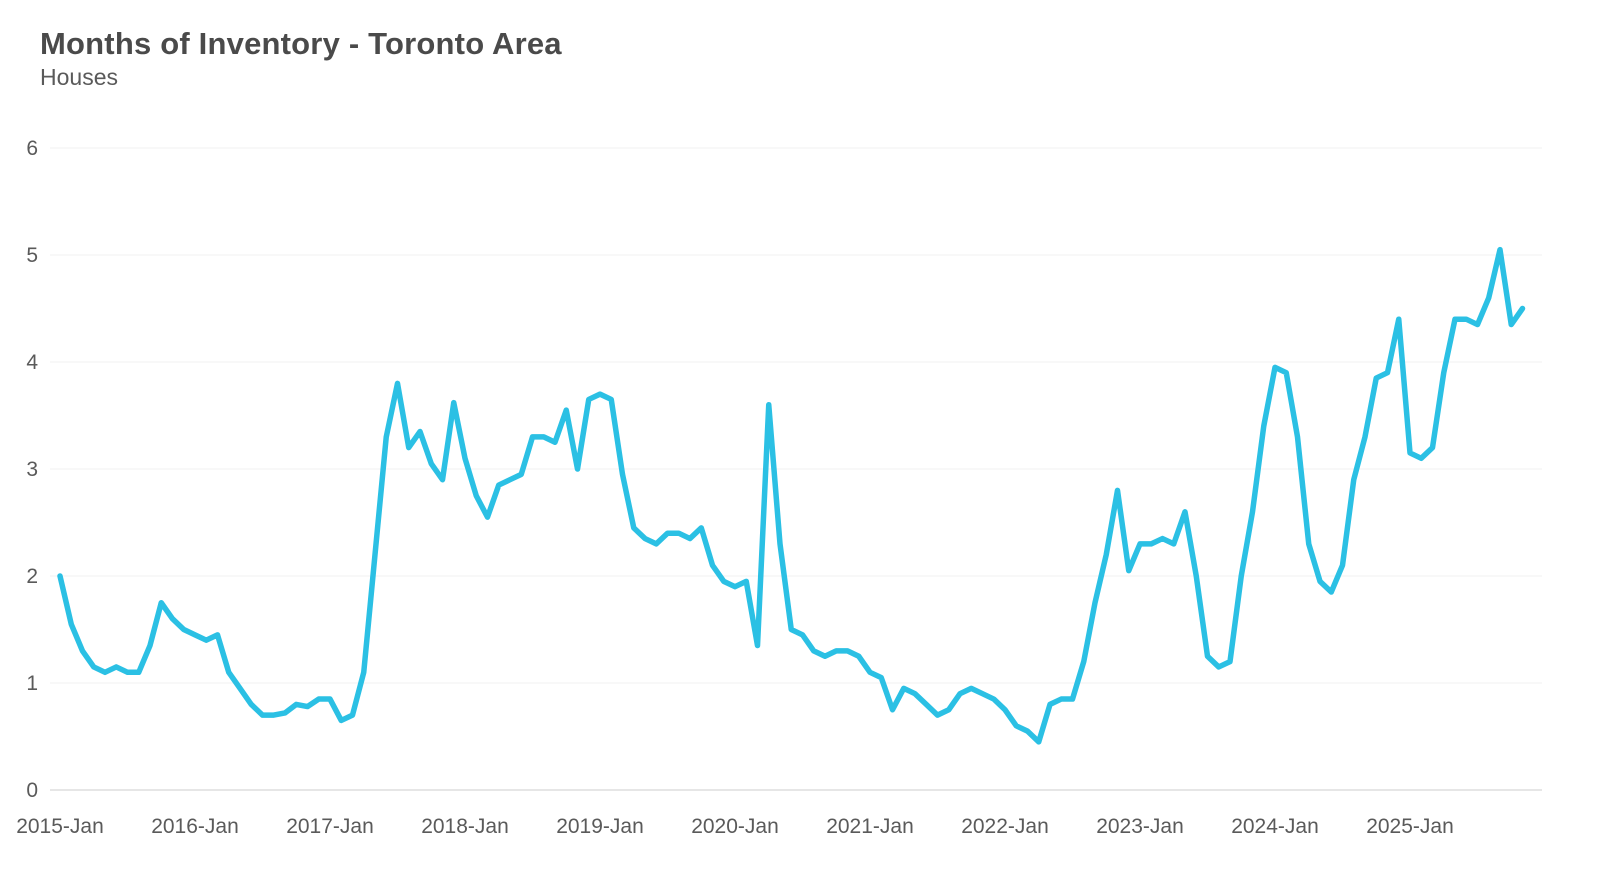 The height and width of the screenshot is (889, 1600). I want to click on y-axis-tick-label: 6, so click(32, 148).